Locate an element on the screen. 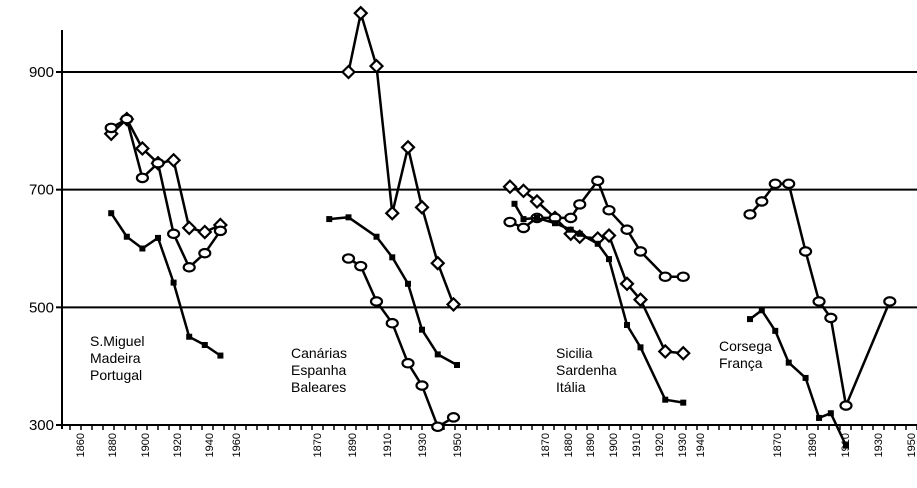 This screenshot has width=917, height=488. y-axis: 300 500 700 900 is located at coordinates (46, 232).